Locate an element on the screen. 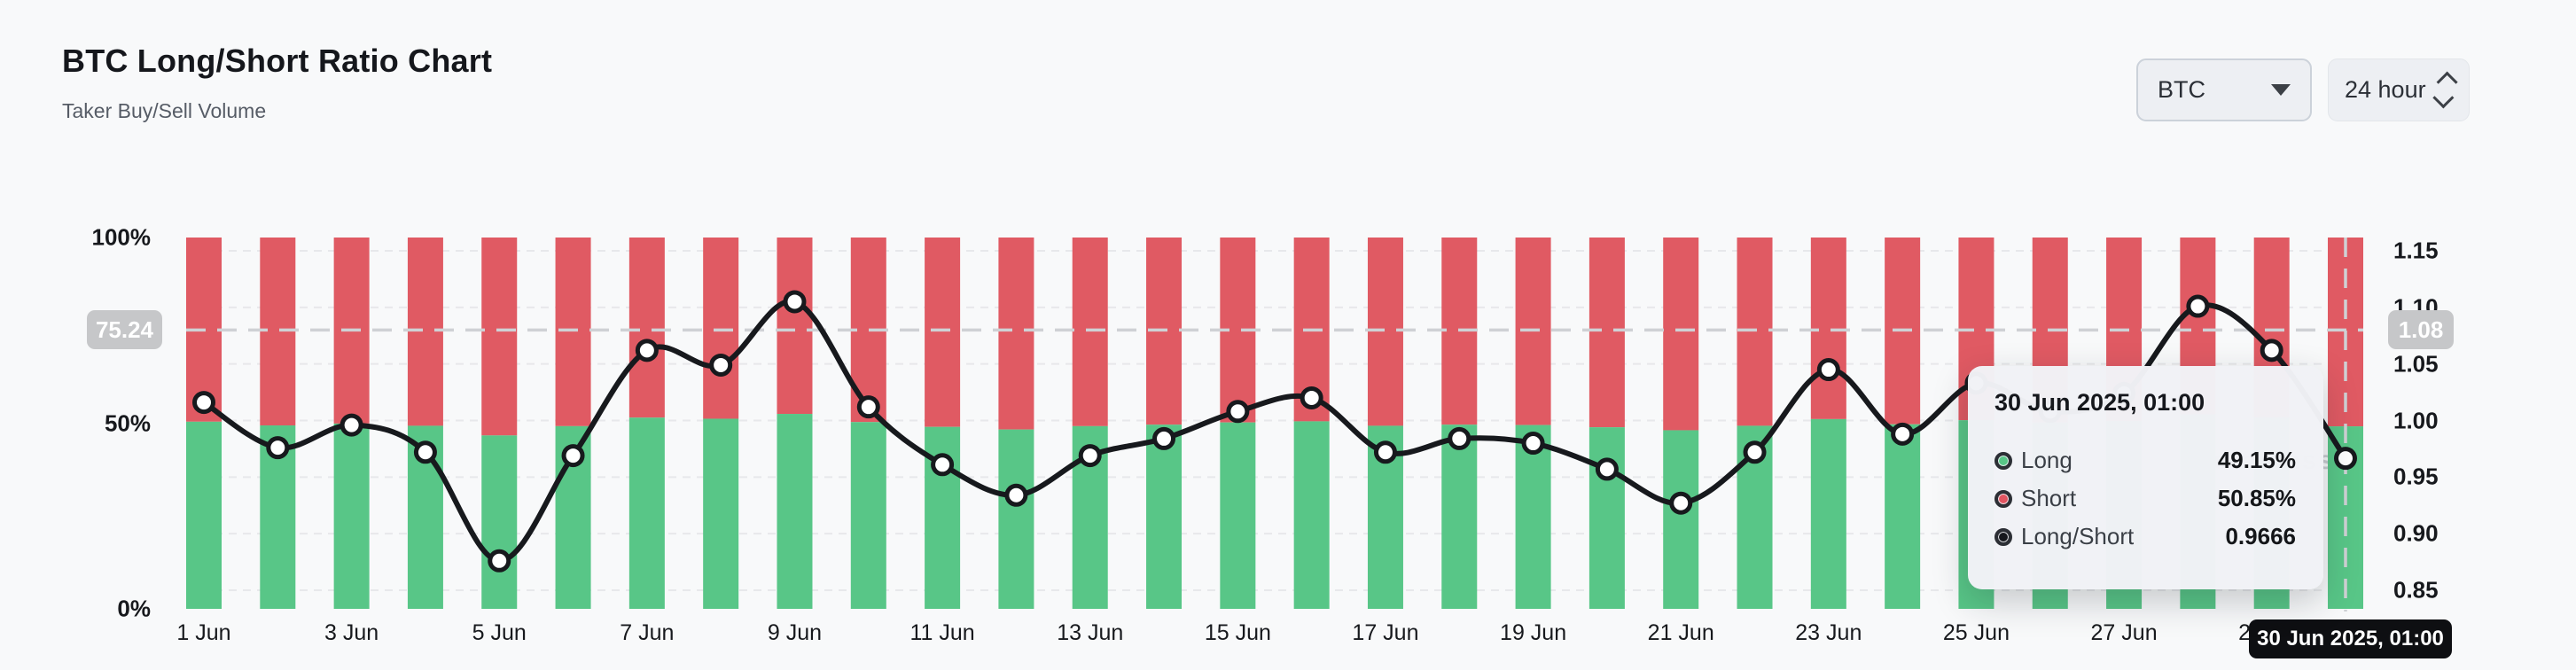 Image resolution: width=2576 pixels, height=670 pixels. interval-dropdown: 24 hour is located at coordinates (2399, 90).